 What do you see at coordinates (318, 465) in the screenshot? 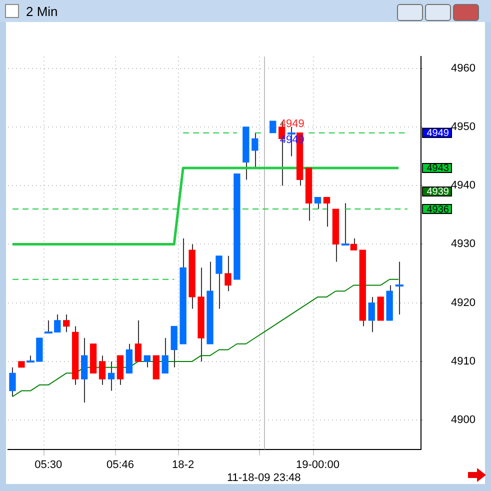
I see `x-tick-label: 19-00:00` at bounding box center [318, 465].